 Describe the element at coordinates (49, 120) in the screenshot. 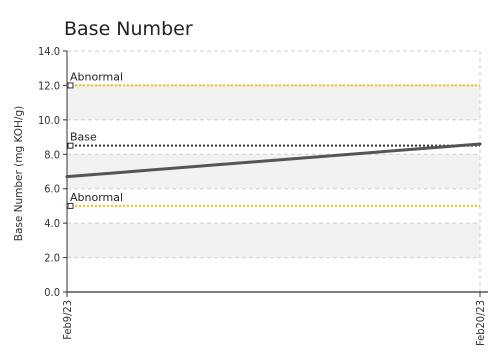

I see `y-tick-label: 10.0` at that location.